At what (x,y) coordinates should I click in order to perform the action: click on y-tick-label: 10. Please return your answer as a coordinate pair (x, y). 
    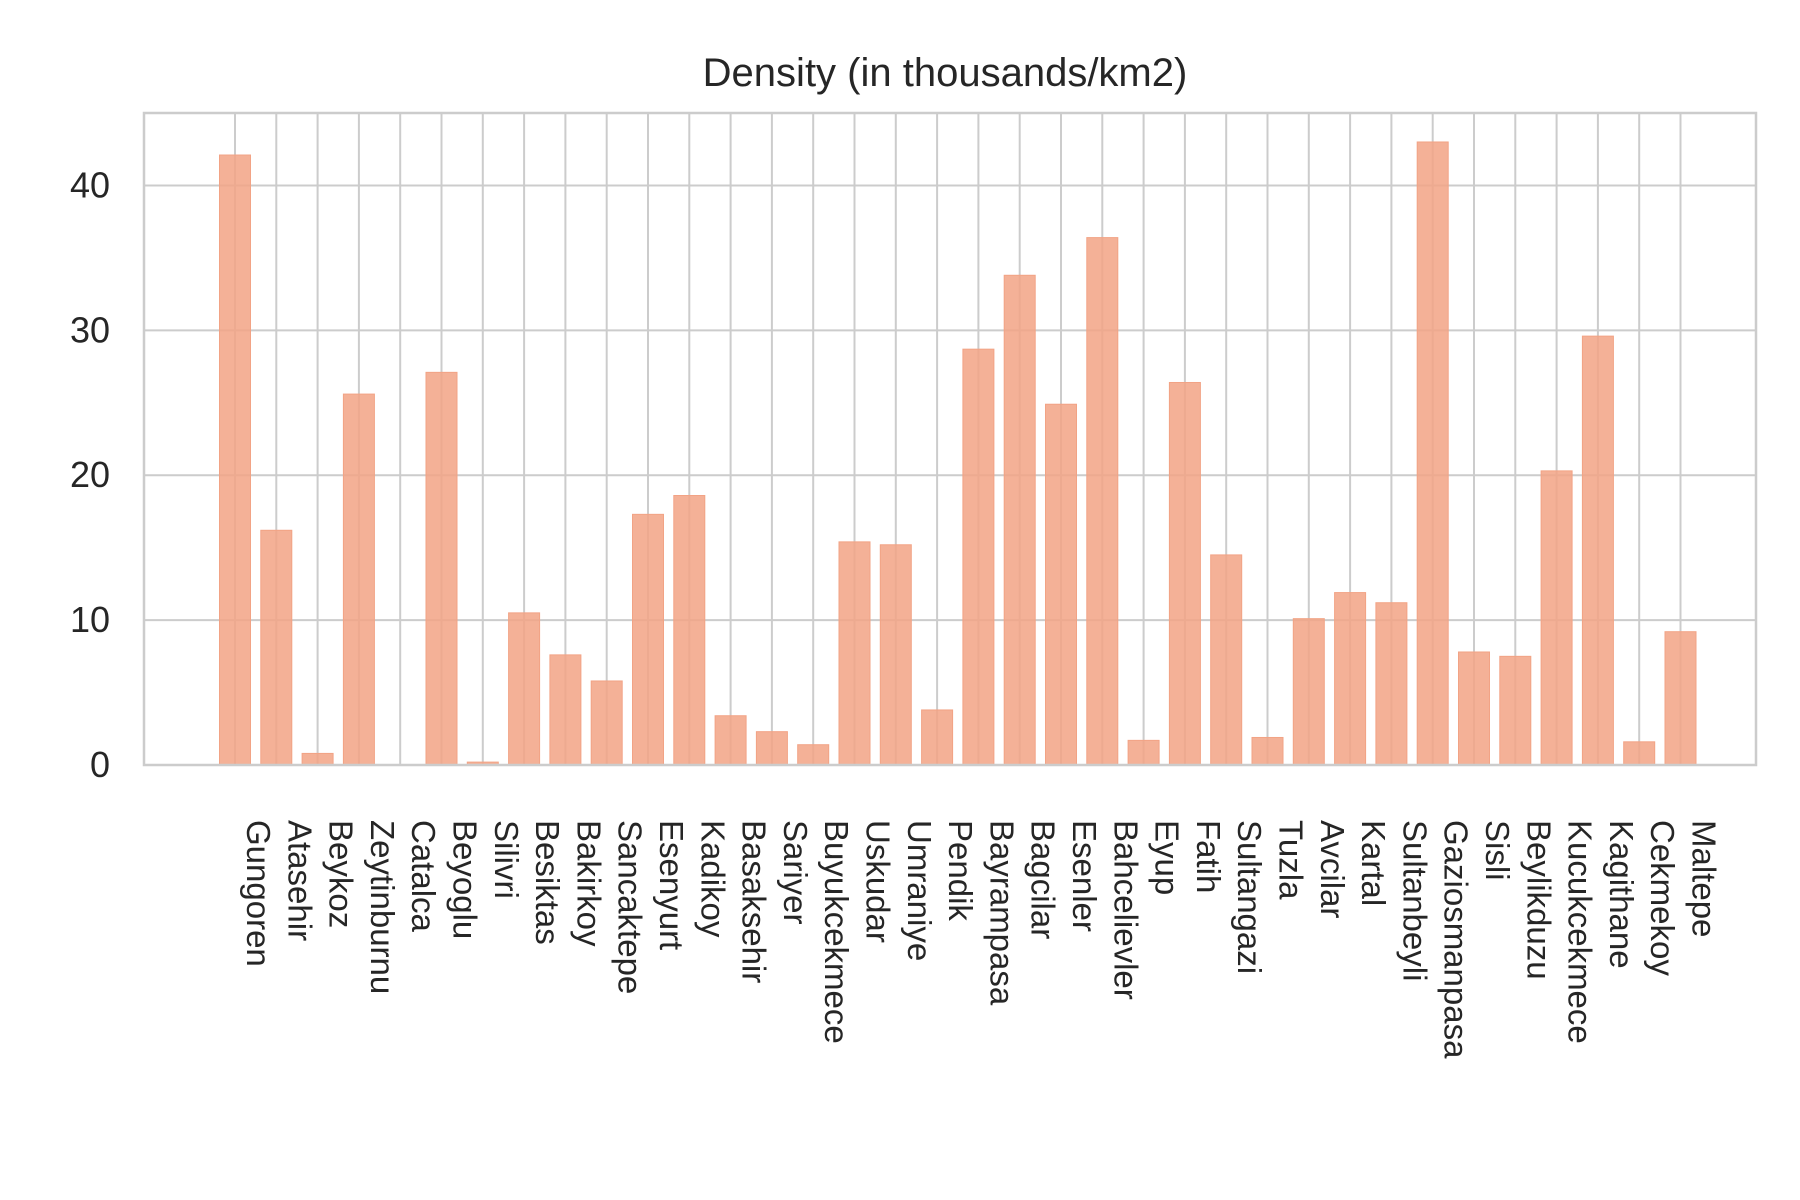
    Looking at the image, I should click on (90, 619).